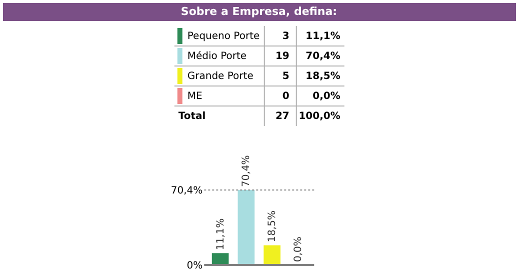 The width and height of the screenshot is (521, 270). Describe the element at coordinates (194, 265) in the screenshot. I see `y-tick-label: 0%` at that location.